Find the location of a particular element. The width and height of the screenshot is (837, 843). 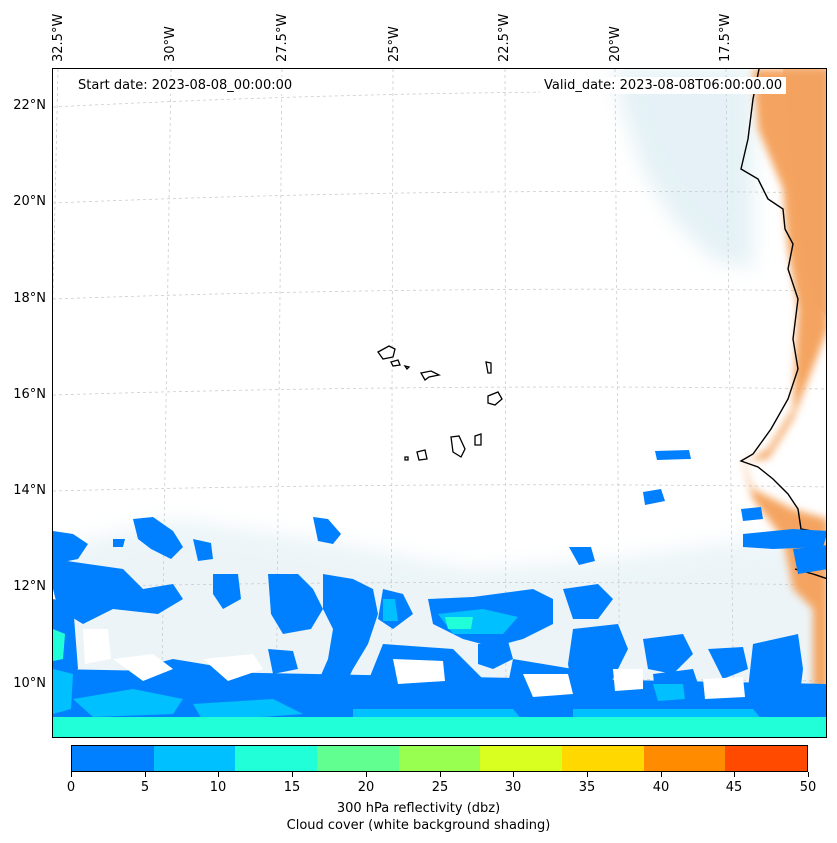

valid-date-label: Valid_date: 2023-08-08T06:00:00.00 is located at coordinates (663, 85).